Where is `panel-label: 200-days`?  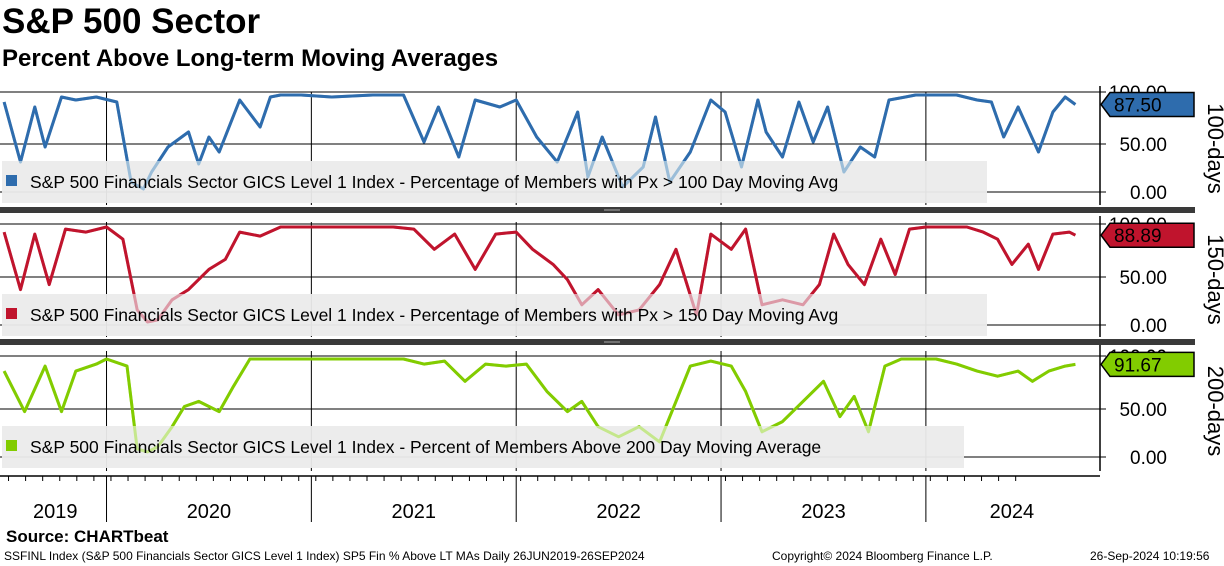
panel-label: 200-days is located at coordinates (1213, 411).